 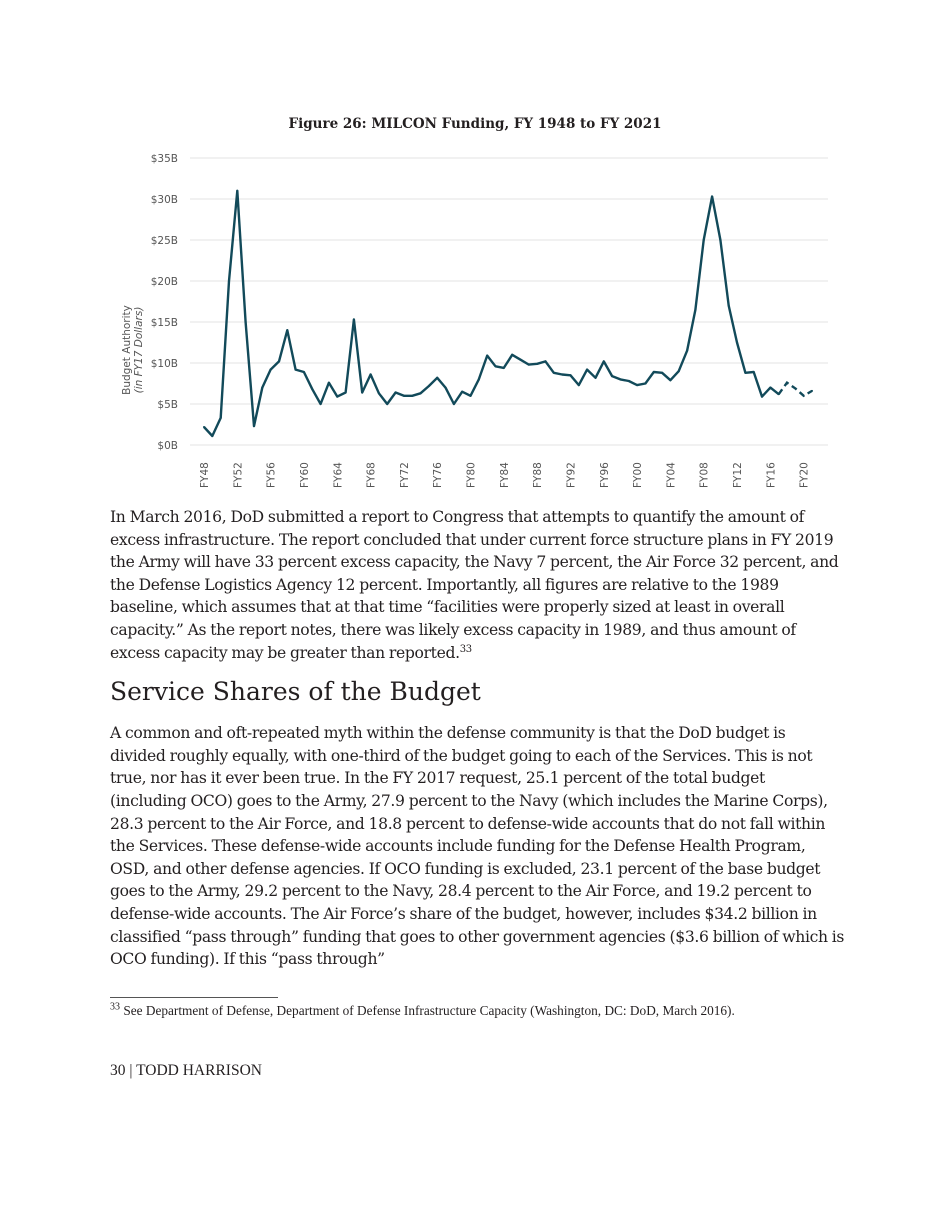 What do you see at coordinates (164, 159) in the screenshot?
I see `y-tick-label: $35B` at bounding box center [164, 159].